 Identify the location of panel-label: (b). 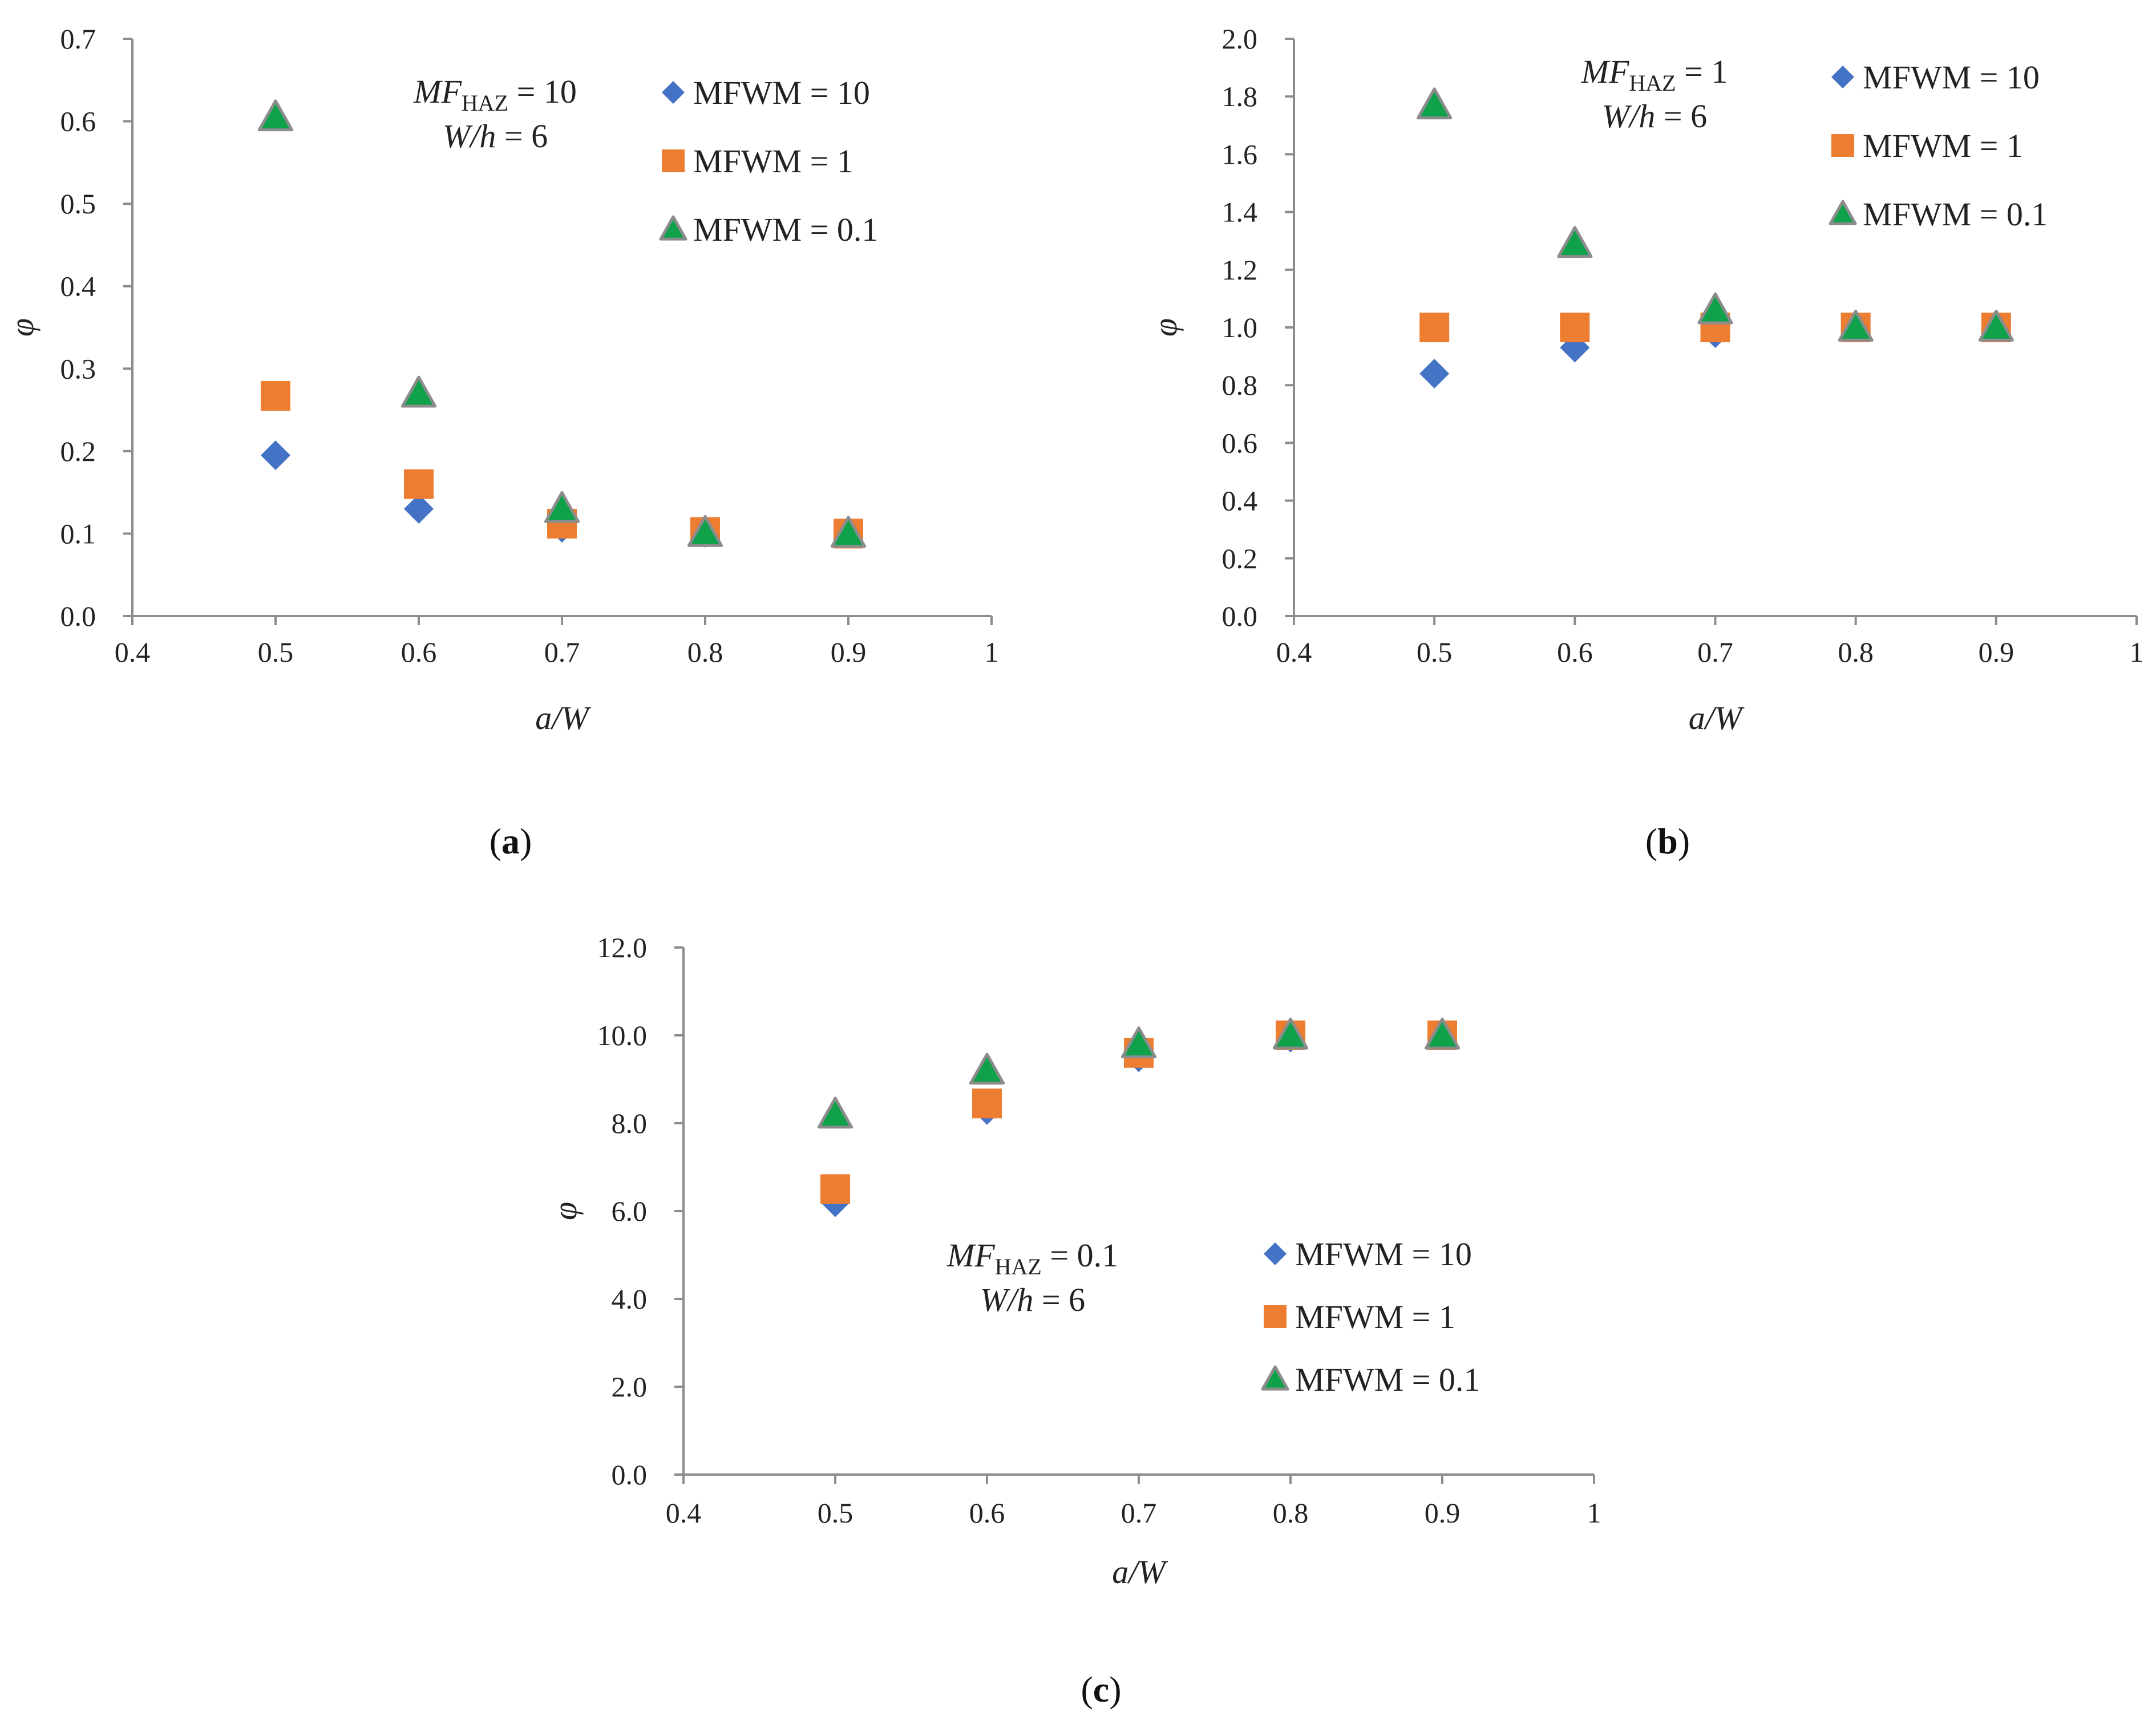
(1668, 841).